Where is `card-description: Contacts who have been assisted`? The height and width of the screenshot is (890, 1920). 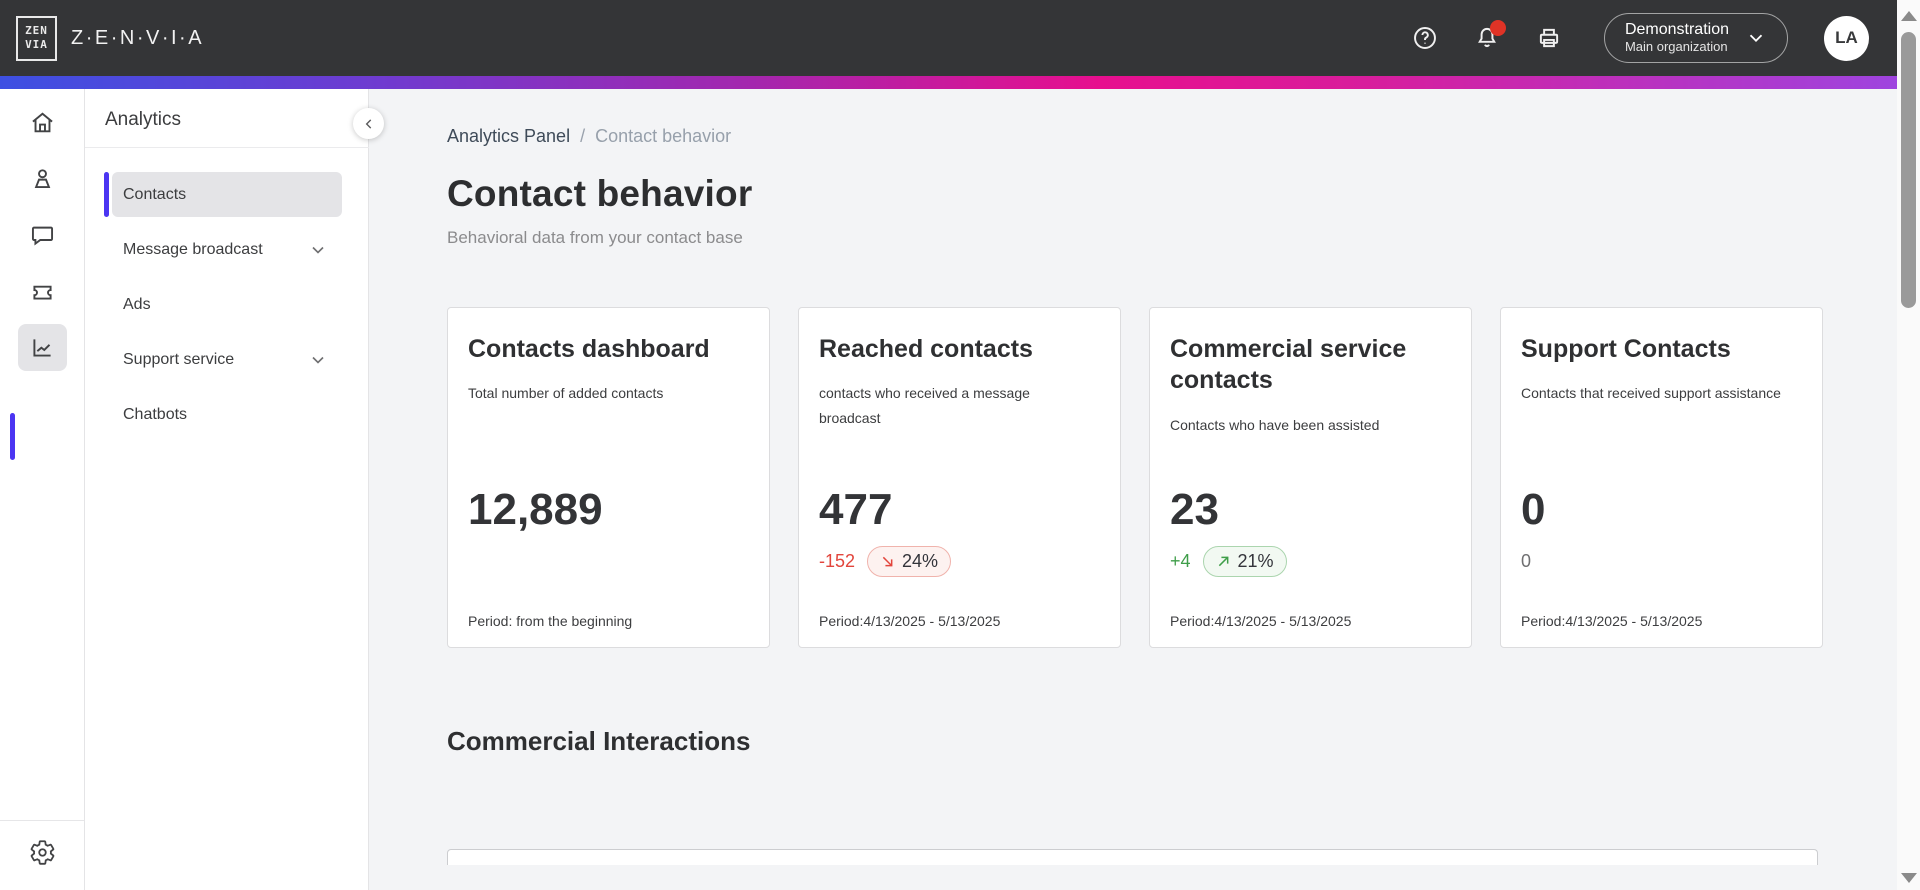
card-description: Contacts who have been assisted is located at coordinates (1275, 424).